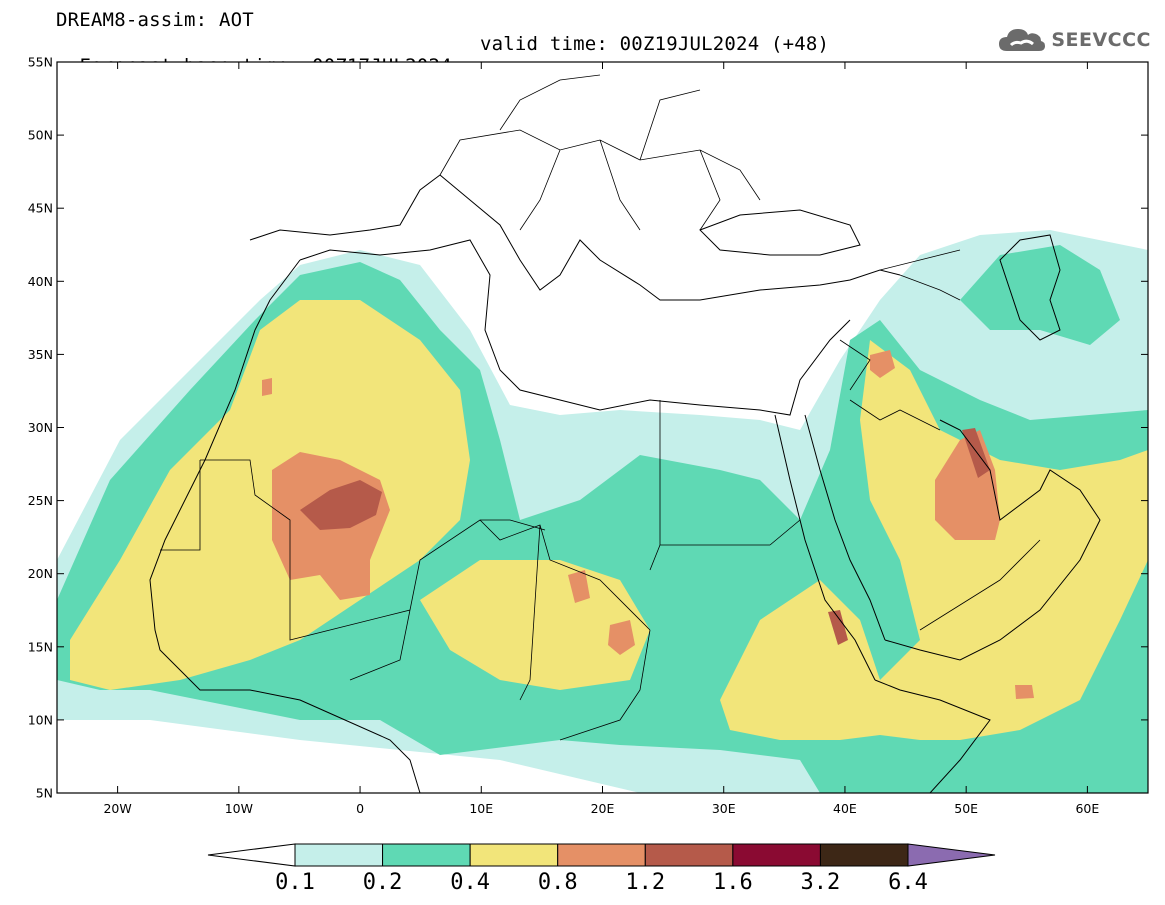 The width and height of the screenshot is (1165, 905). Describe the element at coordinates (40, 573) in the screenshot. I see `lat-tick-label: 20N` at that location.